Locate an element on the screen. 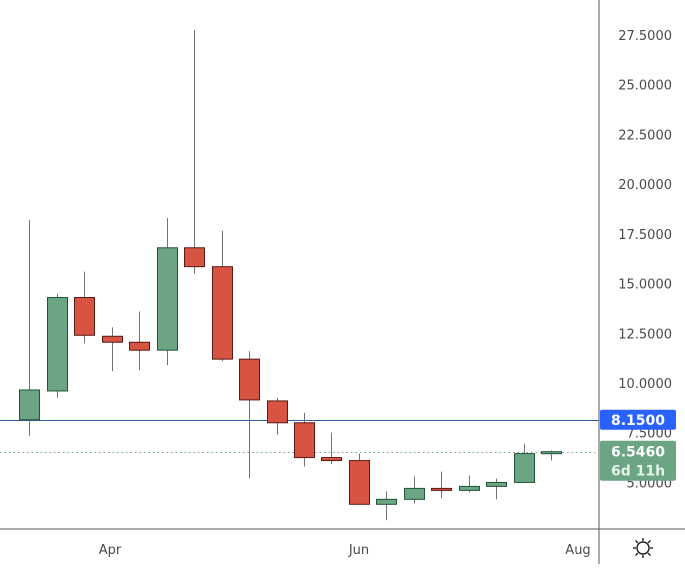  price-tick-label: 25.0000 is located at coordinates (645, 86).